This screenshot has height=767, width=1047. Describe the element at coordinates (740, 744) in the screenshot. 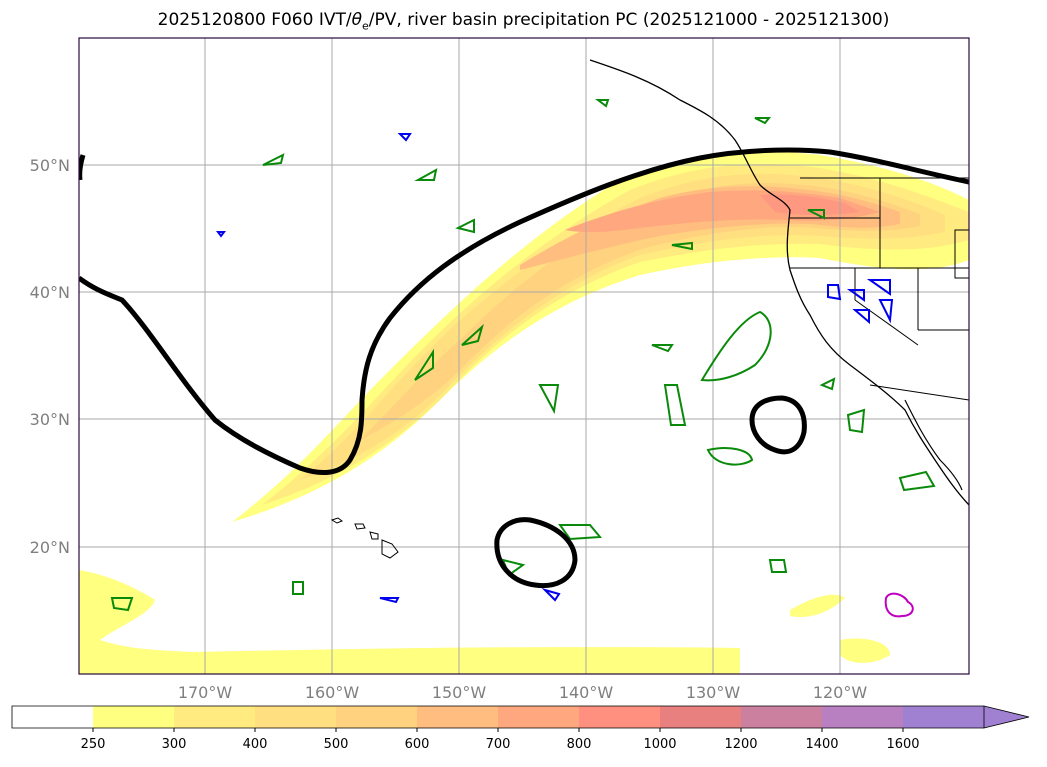

I see `colorbar-tick-label: 1200` at that location.